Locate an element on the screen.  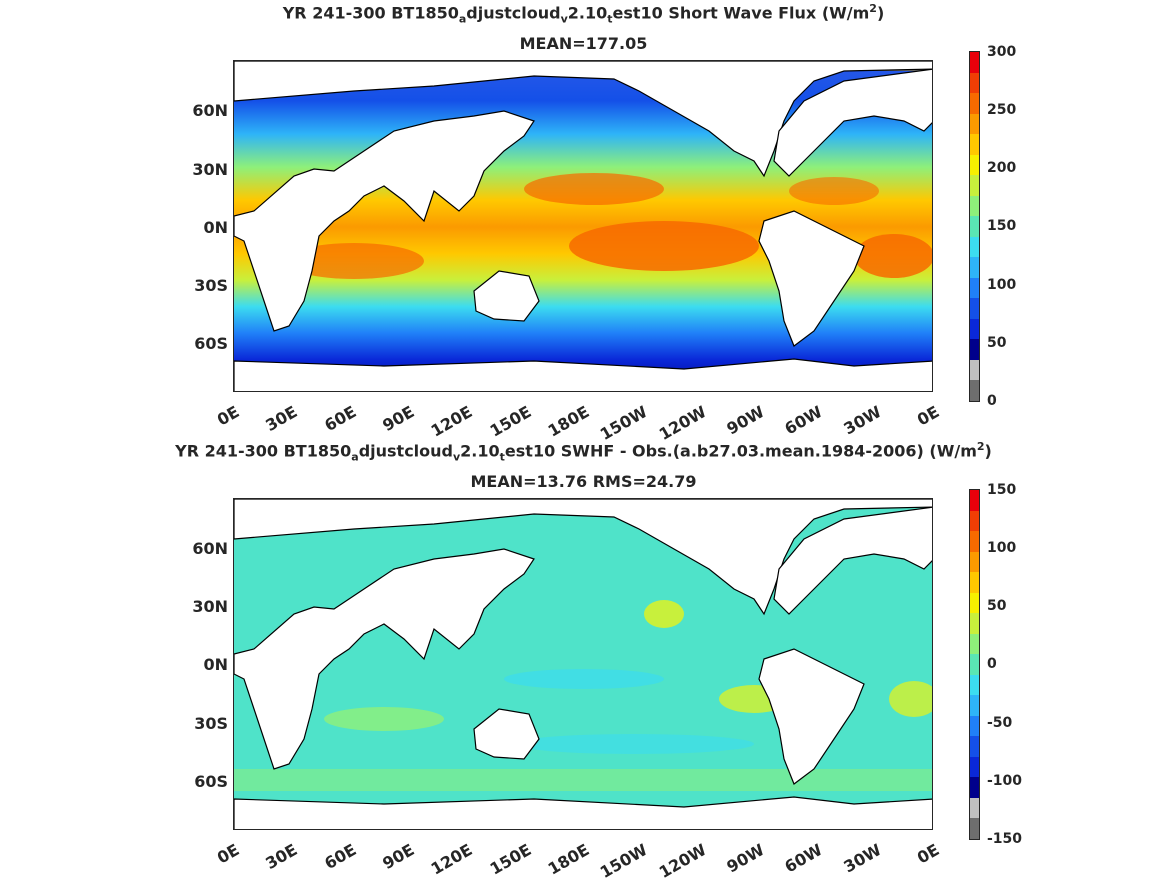
lon-label: 60E is located at coordinates (340, 857).